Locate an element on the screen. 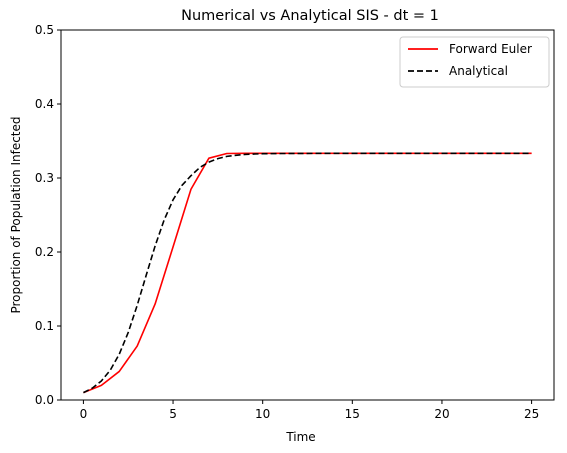 This screenshot has height=453, width=567. y-tick-label: 0.3 is located at coordinates (44, 178).